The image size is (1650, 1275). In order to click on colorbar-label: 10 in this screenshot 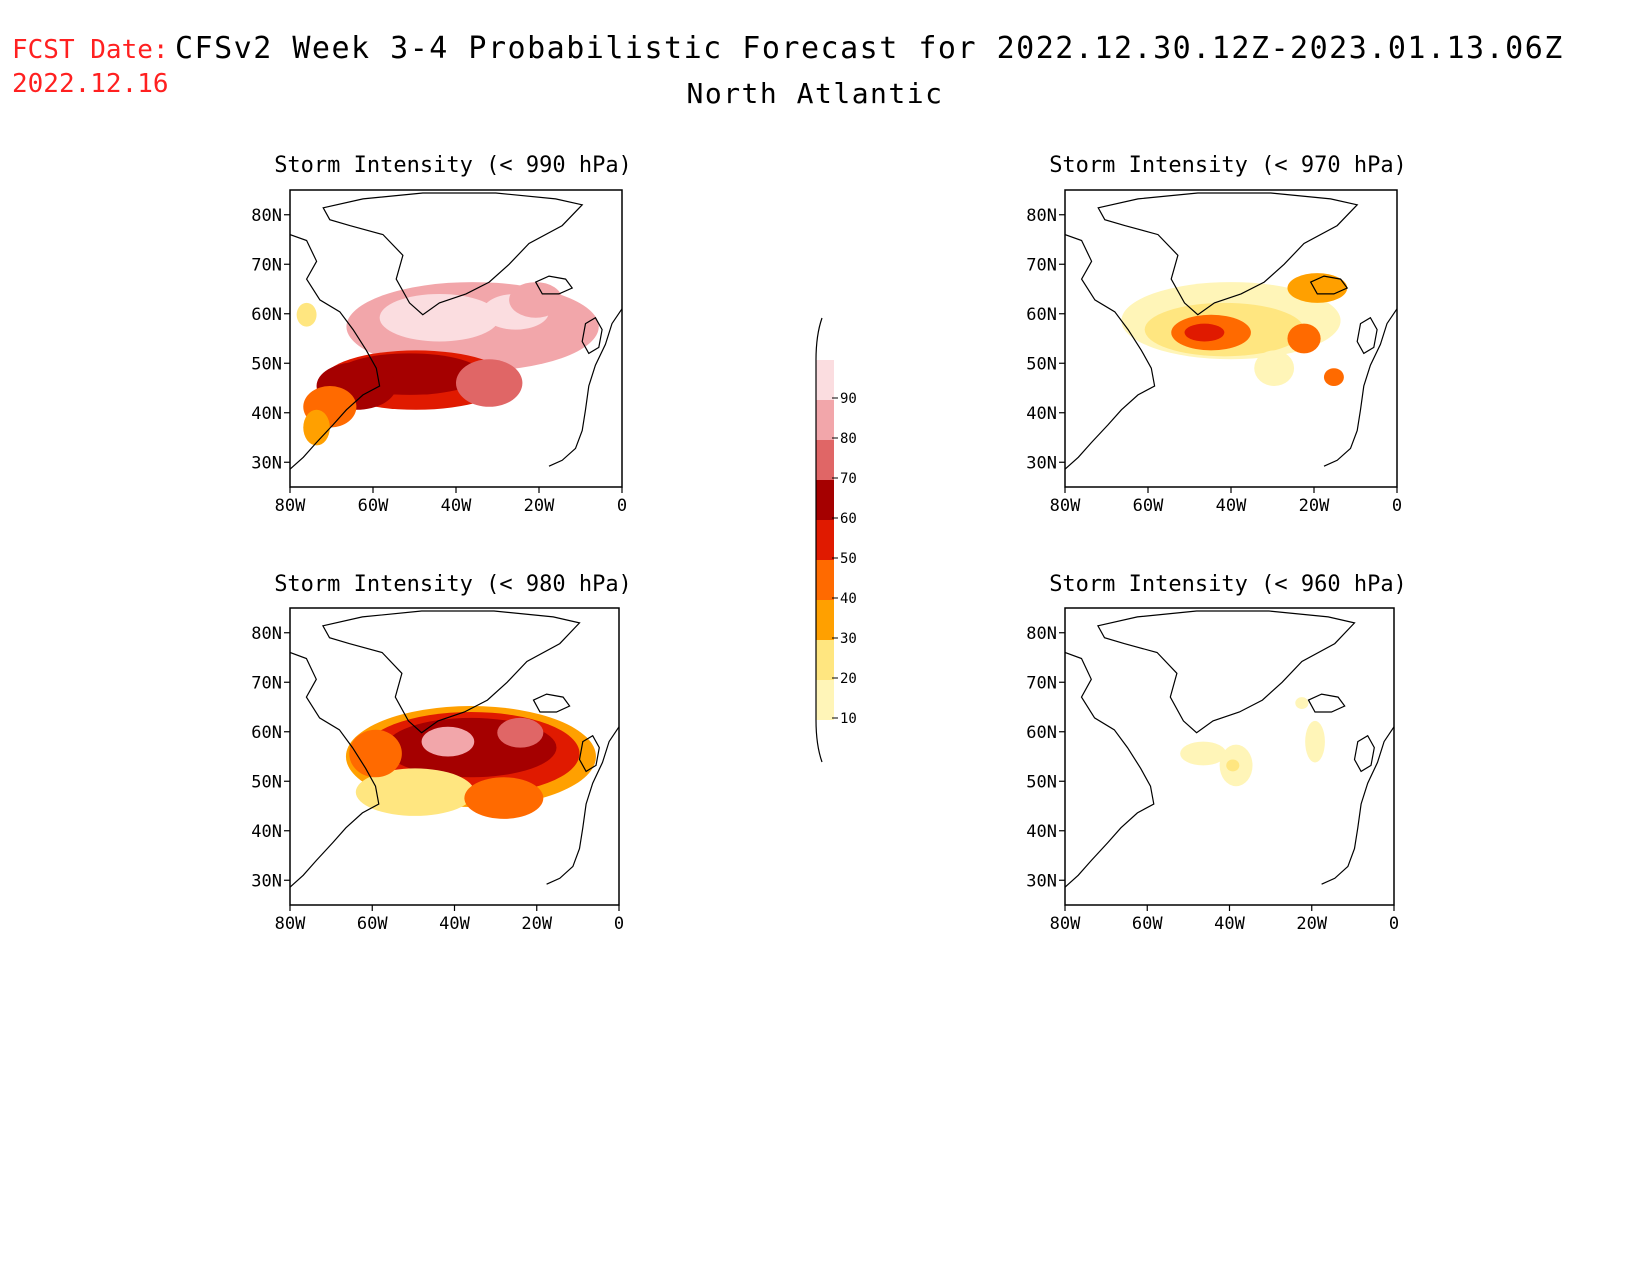, I will do `click(848, 719)`.